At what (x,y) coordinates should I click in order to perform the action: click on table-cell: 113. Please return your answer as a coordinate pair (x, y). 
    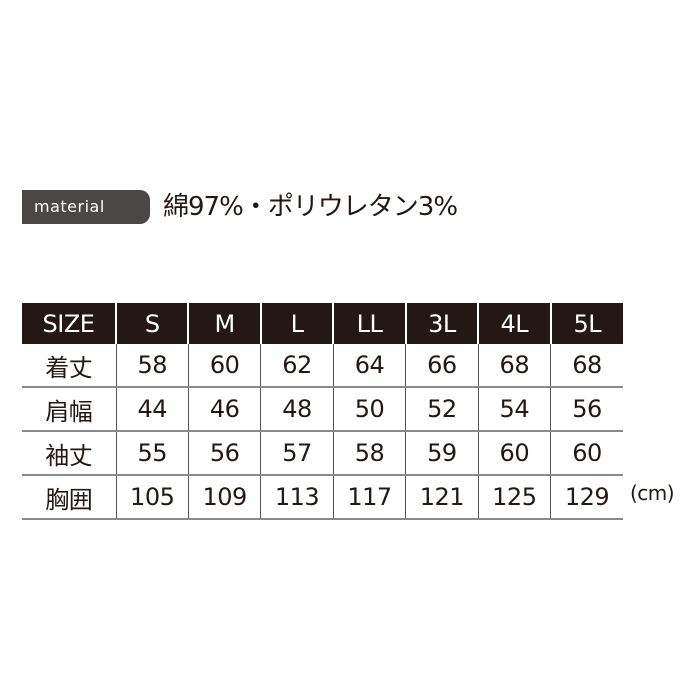
    Looking at the image, I should click on (297, 497).